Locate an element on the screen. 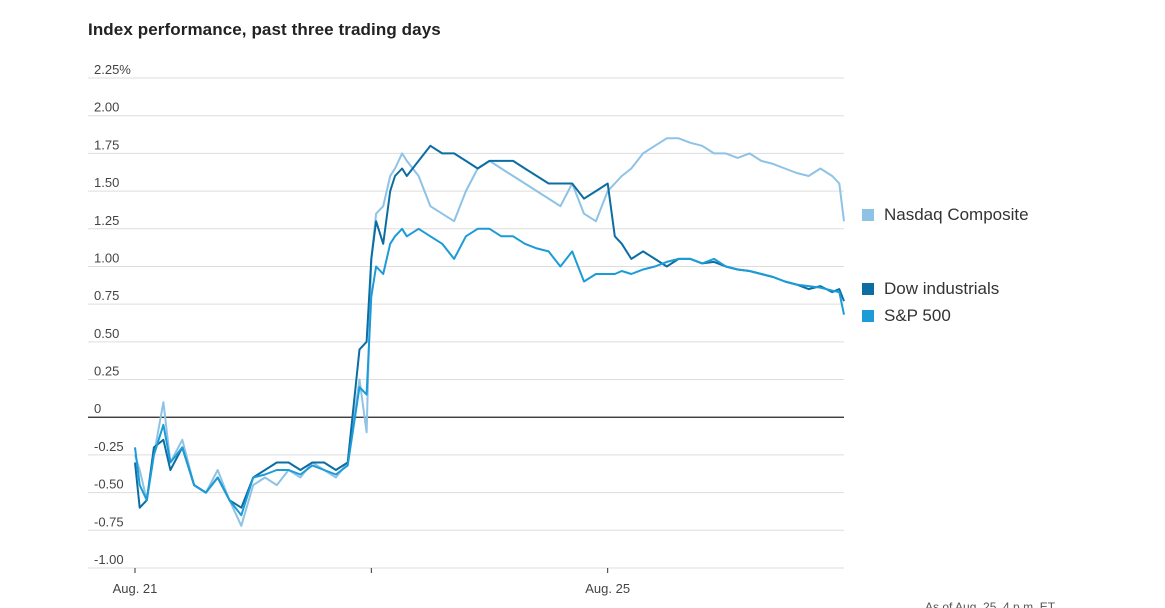 The height and width of the screenshot is (608, 1165). y-tick-label: 0.50 is located at coordinates (106, 333).